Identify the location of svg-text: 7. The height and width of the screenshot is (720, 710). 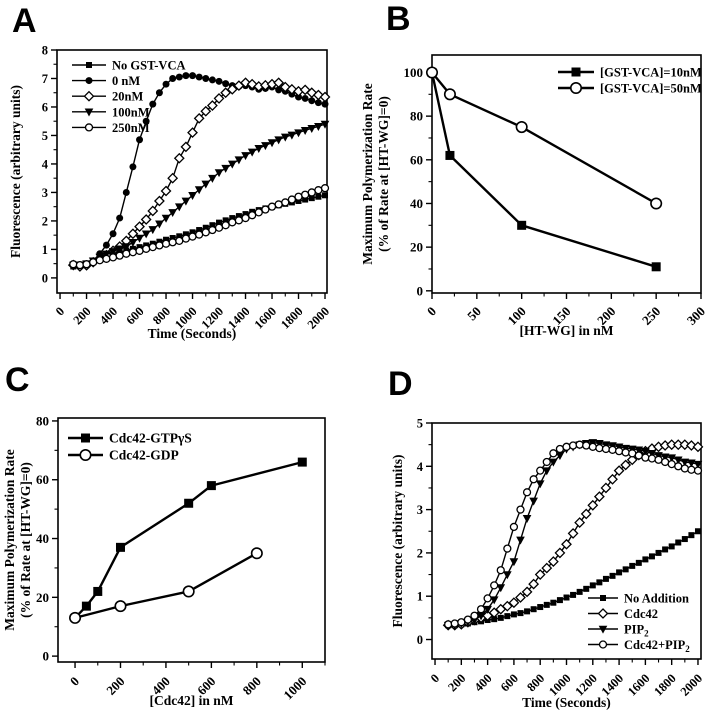
(45, 79).